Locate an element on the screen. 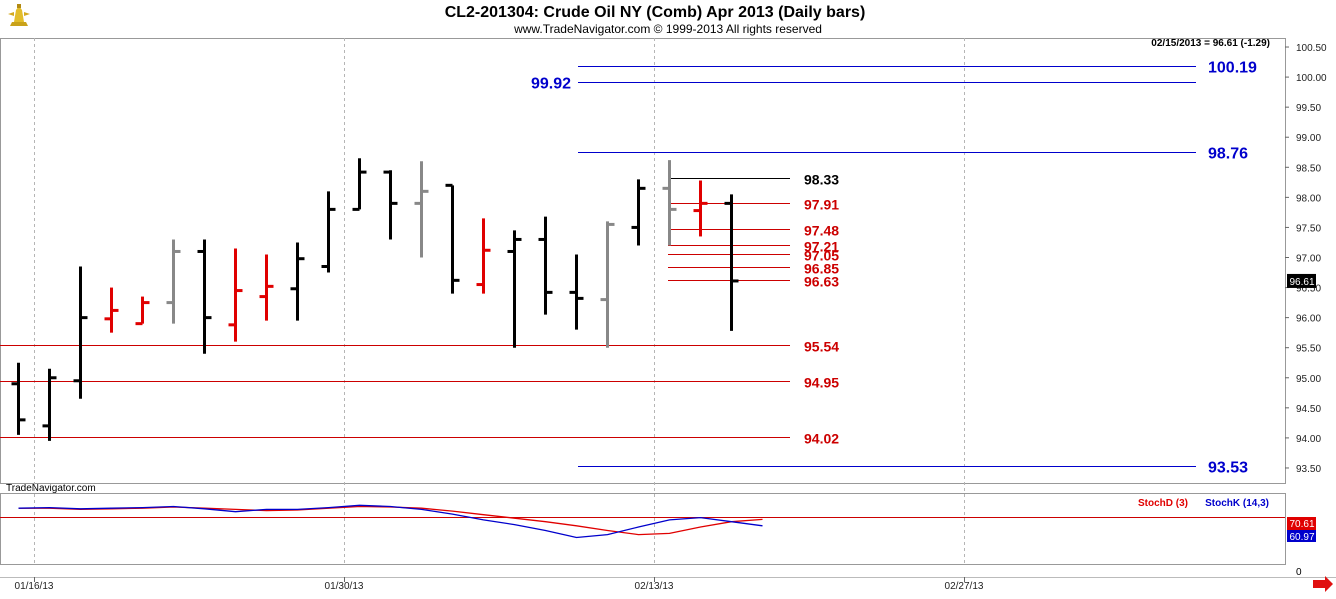 This screenshot has width=1336, height=599. stochk-last-label: 60.97 is located at coordinates (1301, 537).